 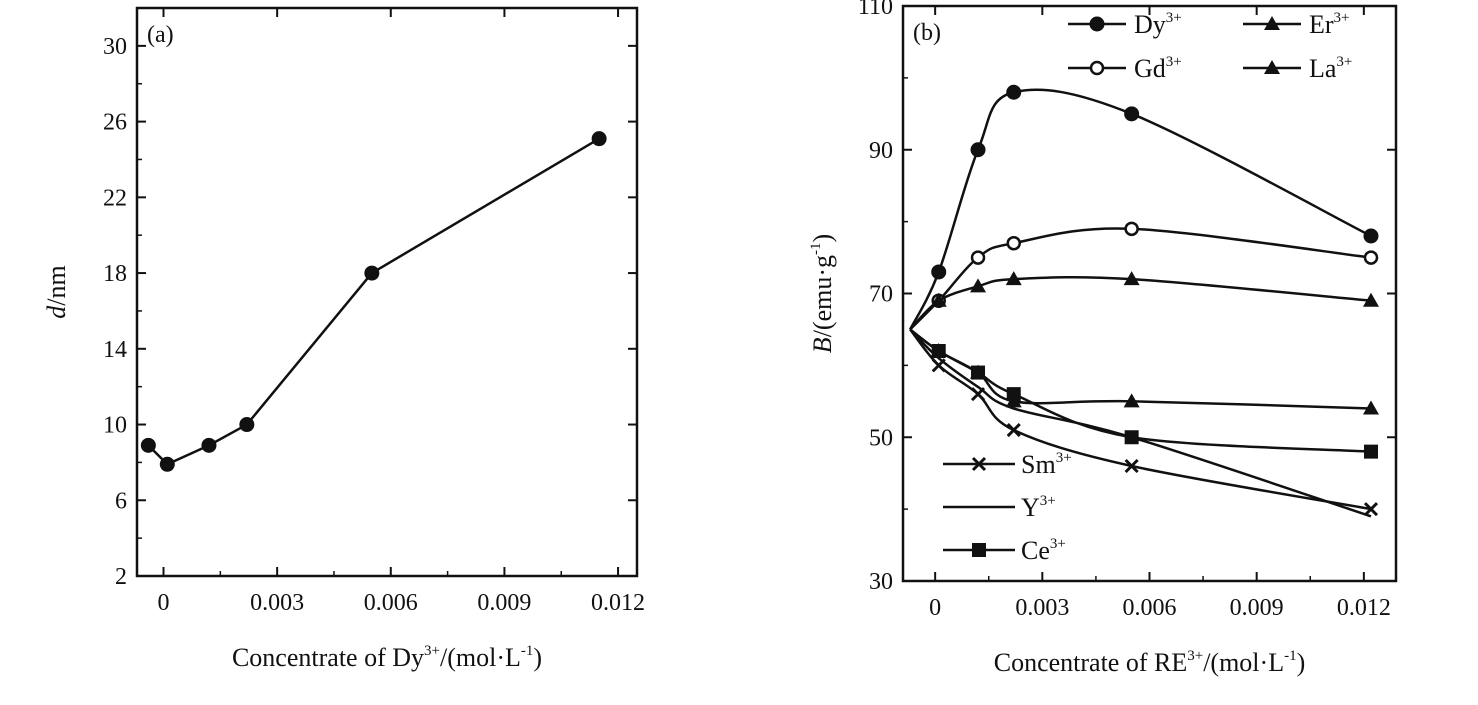 I want to click on series-y, so click(x=1140, y=423).